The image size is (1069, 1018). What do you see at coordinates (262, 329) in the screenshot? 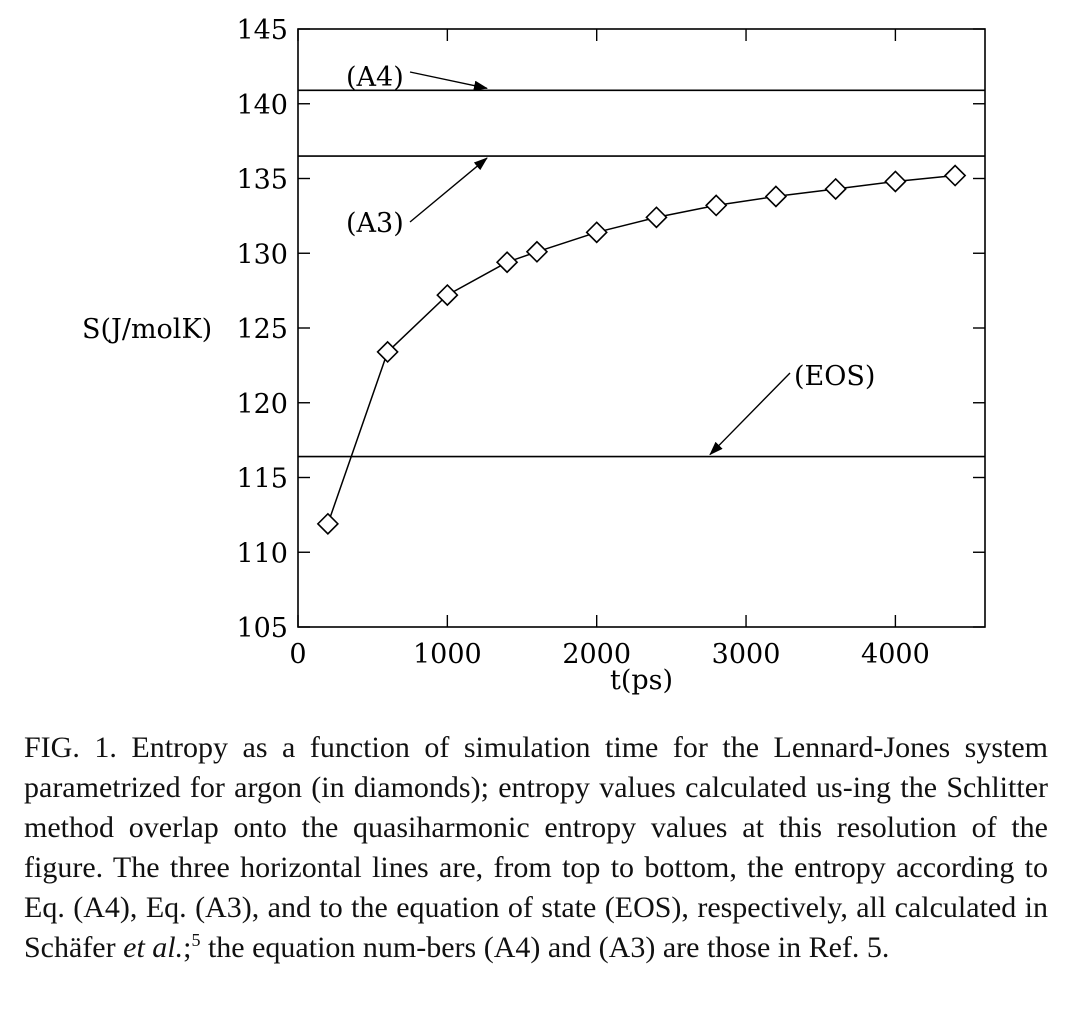
I see `y-tick-label: 125` at bounding box center [262, 329].